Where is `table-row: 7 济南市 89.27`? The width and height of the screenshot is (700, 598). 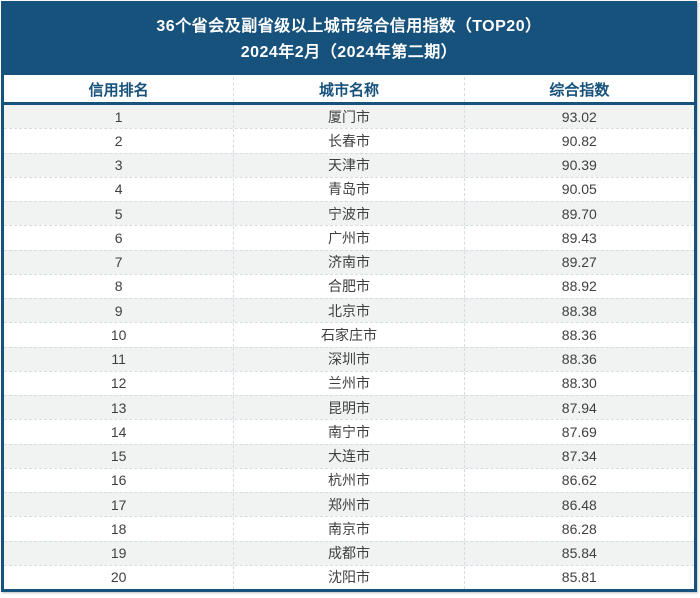 table-row: 7 济南市 89.27 is located at coordinates (349, 261).